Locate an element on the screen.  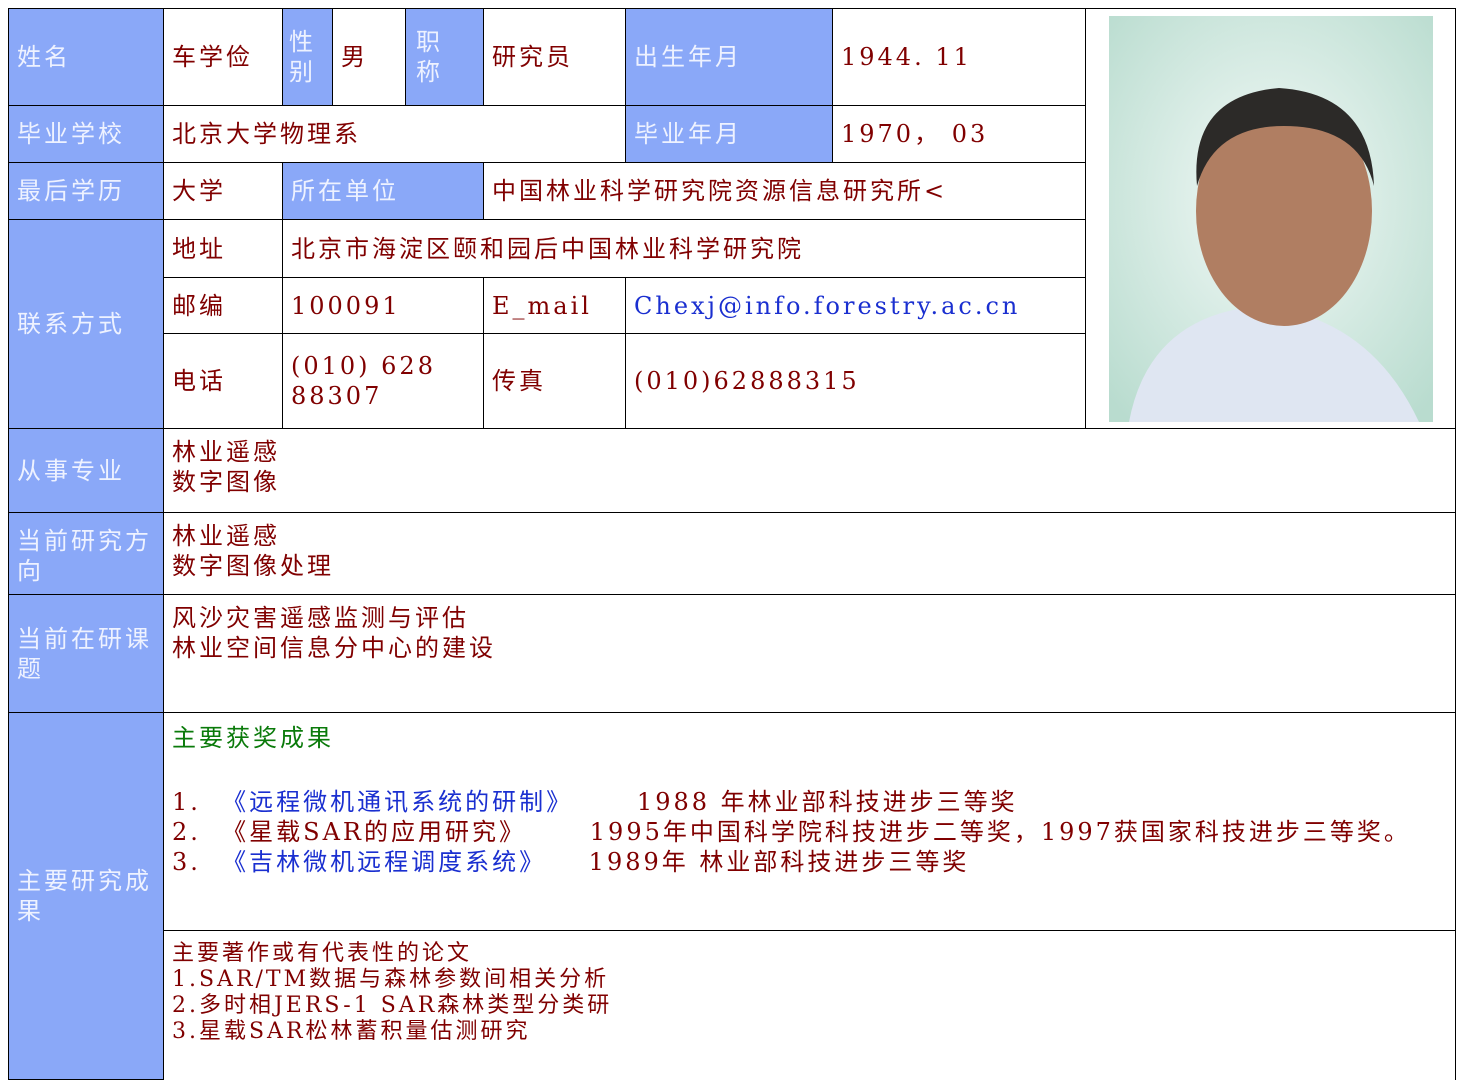
label-cell: 联系方式 is located at coordinates (86, 324).